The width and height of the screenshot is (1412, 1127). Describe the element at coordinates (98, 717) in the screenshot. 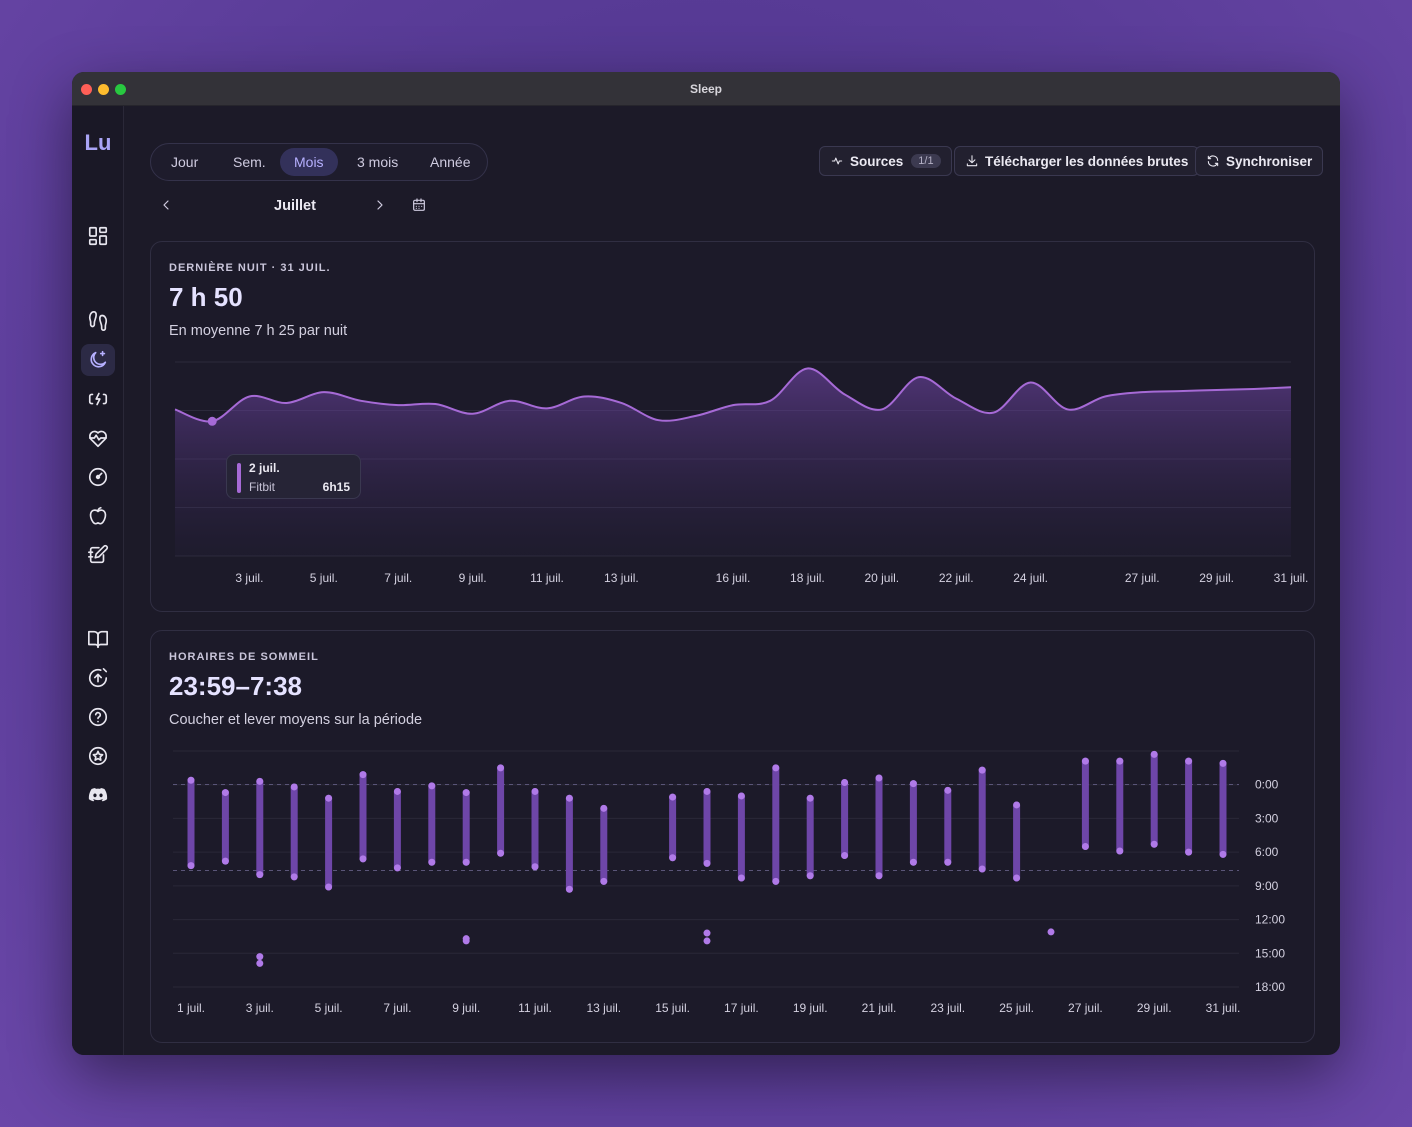

I see `sidebar-item-help` at that location.